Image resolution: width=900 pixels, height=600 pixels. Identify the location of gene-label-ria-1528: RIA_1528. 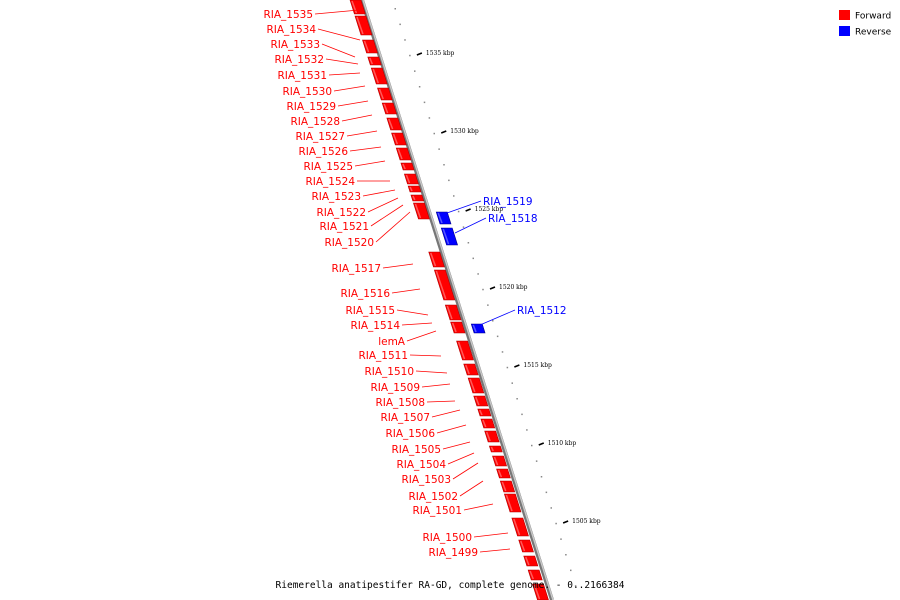
(315, 122).